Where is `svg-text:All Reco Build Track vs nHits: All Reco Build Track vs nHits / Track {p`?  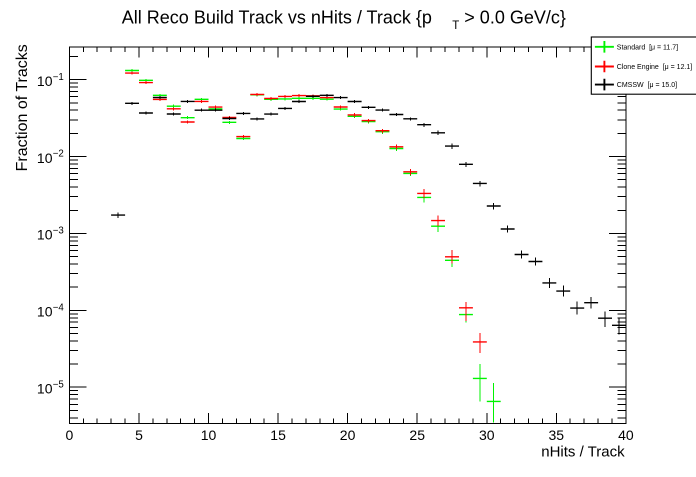
svg-text:All Reco Build Track vs nHits: All Reco Build Track vs nHits / Track {p is located at coordinates (277, 17).